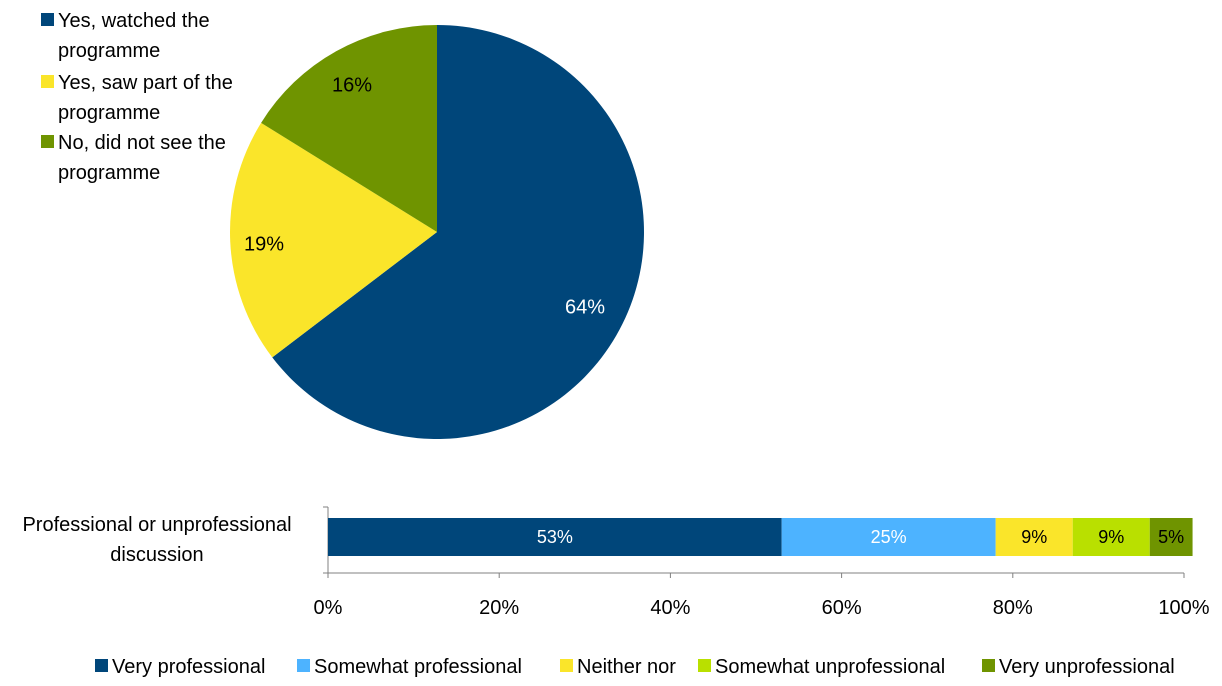 The height and width of the screenshot is (686, 1222). Describe the element at coordinates (1013, 608) in the screenshot. I see `x-tick-label: 80%` at that location.